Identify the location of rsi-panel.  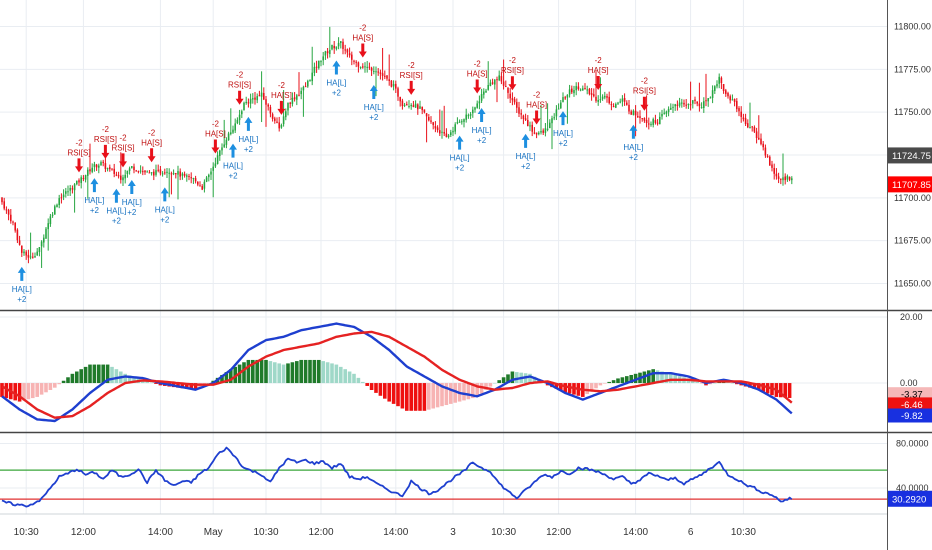
(443, 477).